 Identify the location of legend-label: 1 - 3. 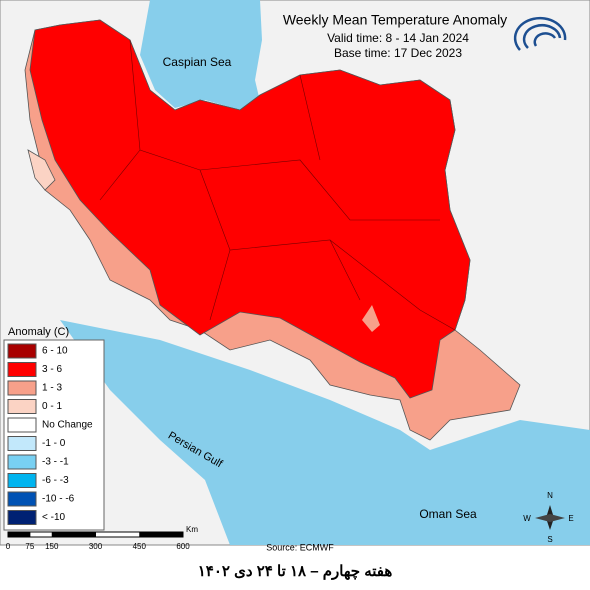
(52, 388).